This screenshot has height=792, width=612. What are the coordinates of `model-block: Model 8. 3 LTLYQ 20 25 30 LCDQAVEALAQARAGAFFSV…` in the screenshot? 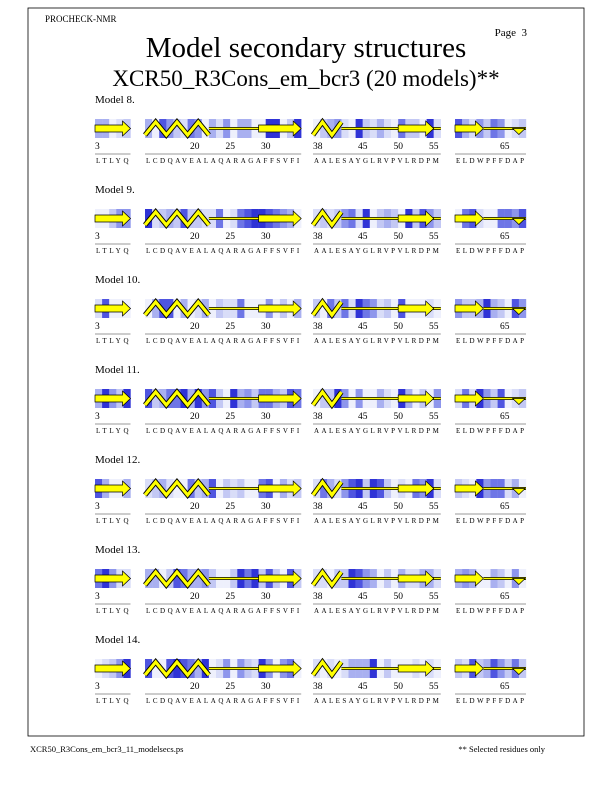 It's located at (310, 129).